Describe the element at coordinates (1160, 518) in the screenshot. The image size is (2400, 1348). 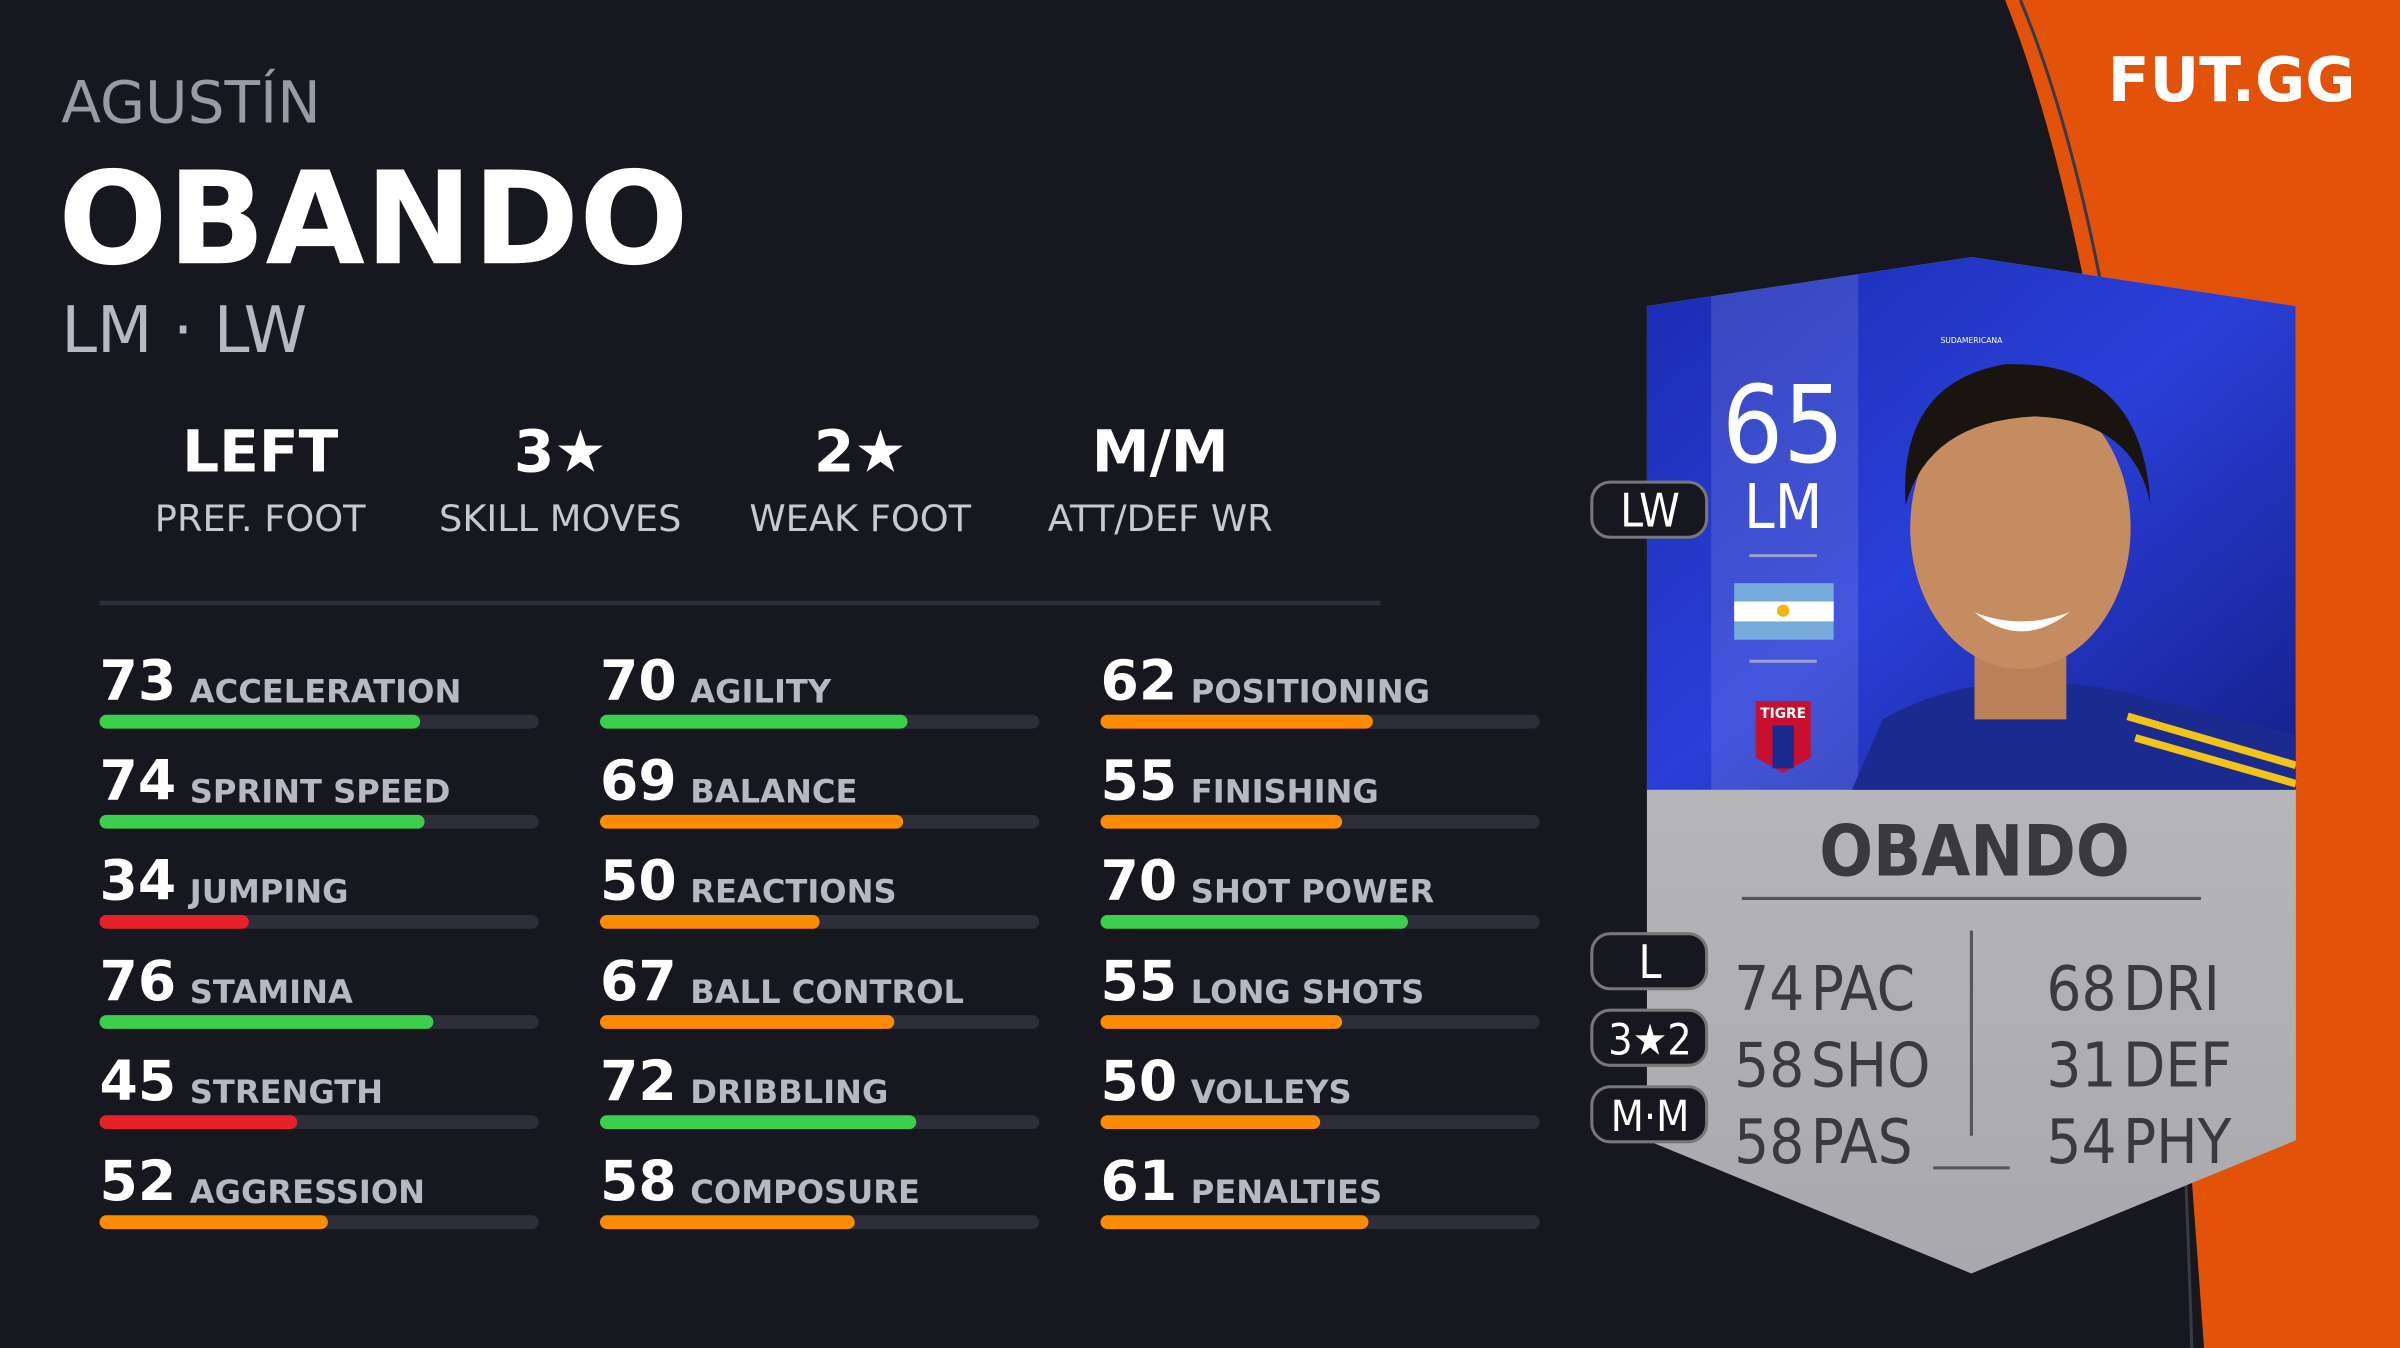
I see `info-label: ATT/DEF WR` at that location.